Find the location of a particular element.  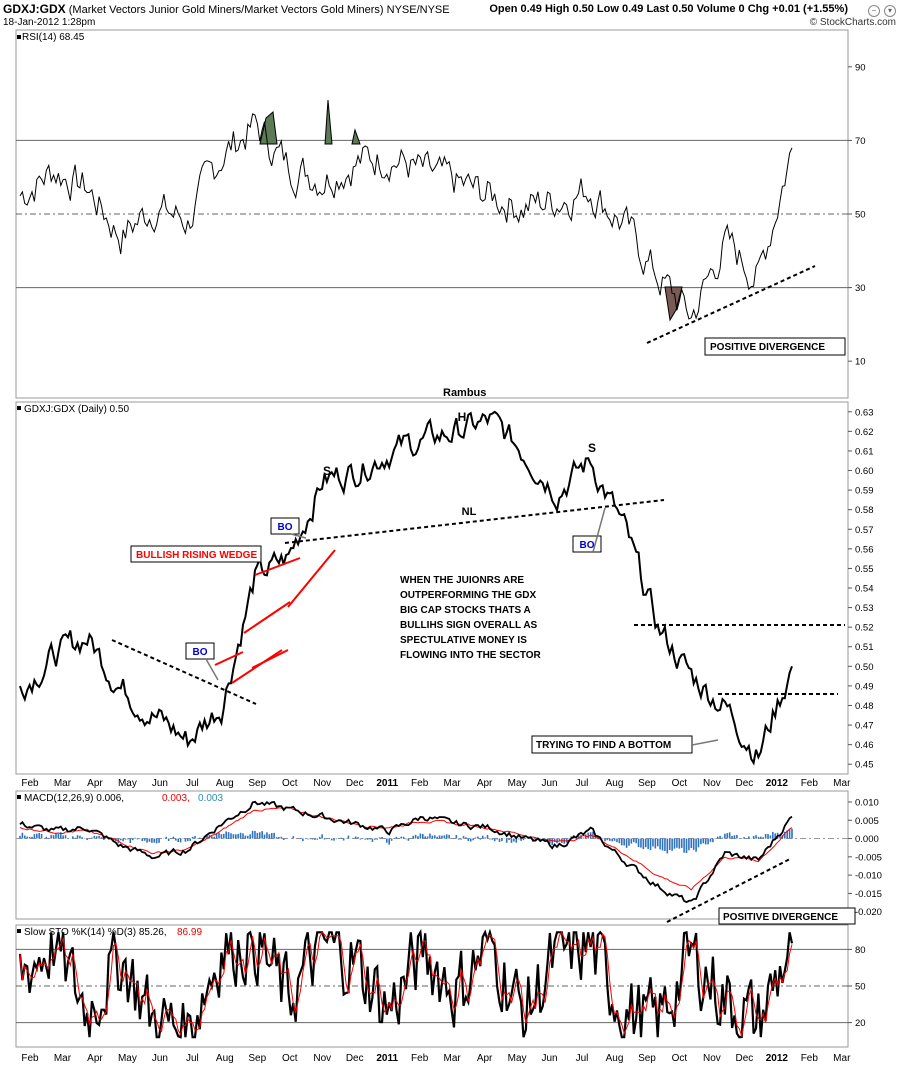

sto-xtick-label: Mar is located at coordinates (63, 1058).